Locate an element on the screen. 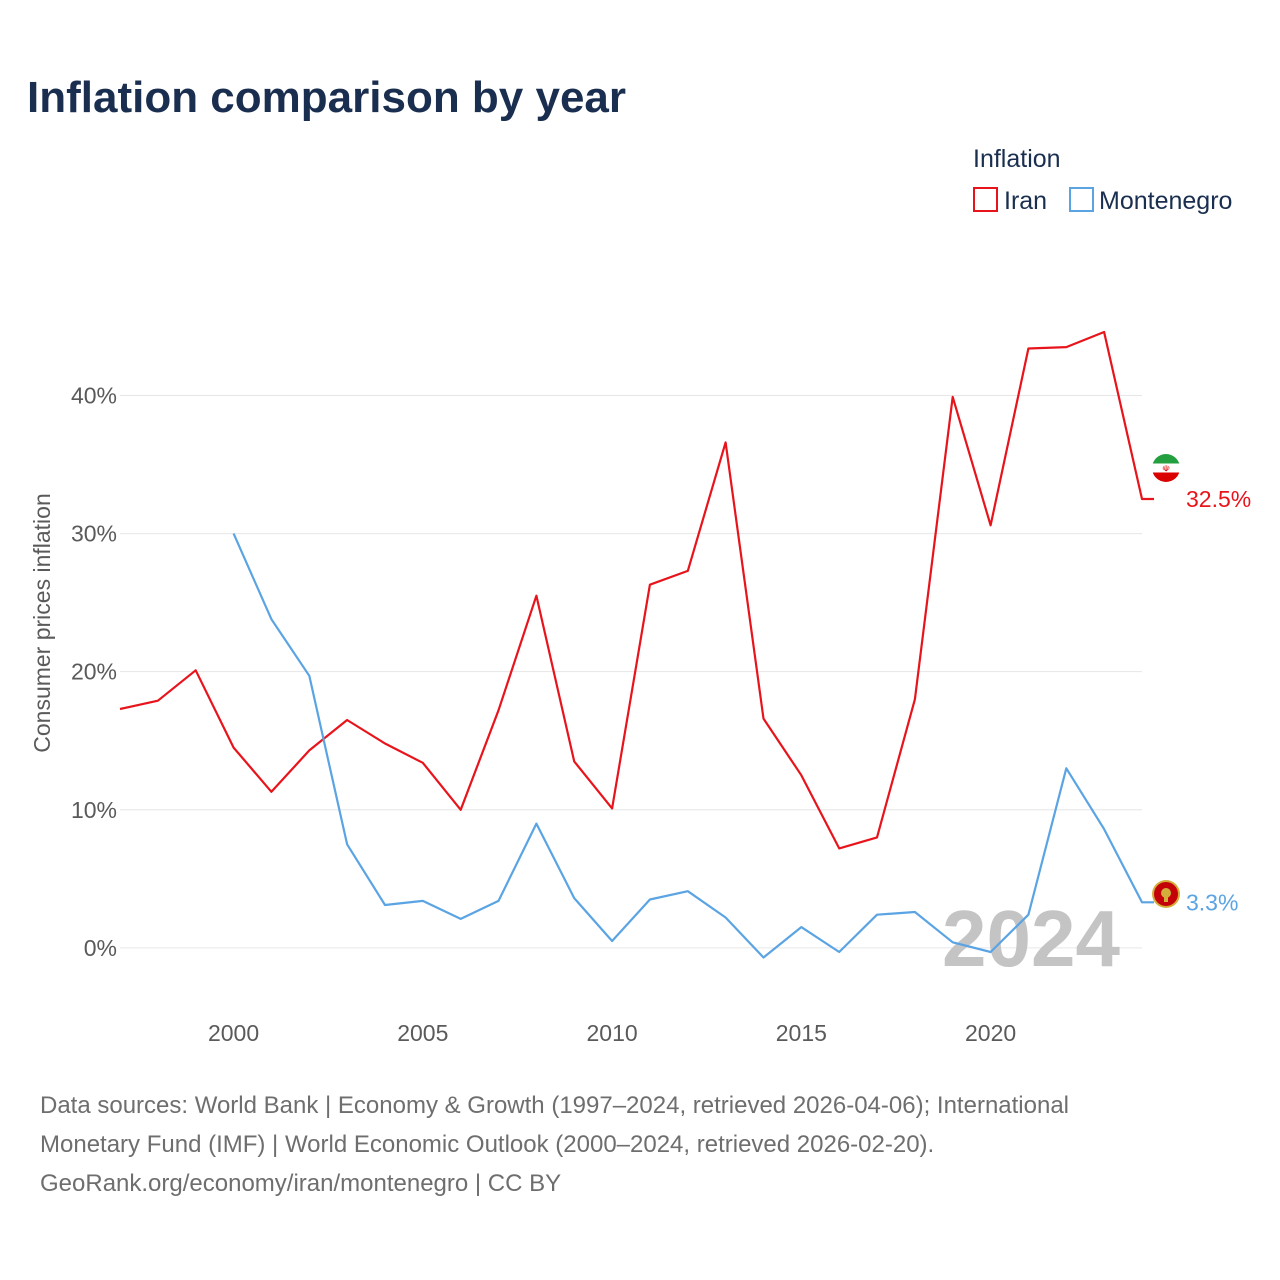 This screenshot has height=1280, width=1280. y-tick-label: 20% is located at coordinates (94, 672).